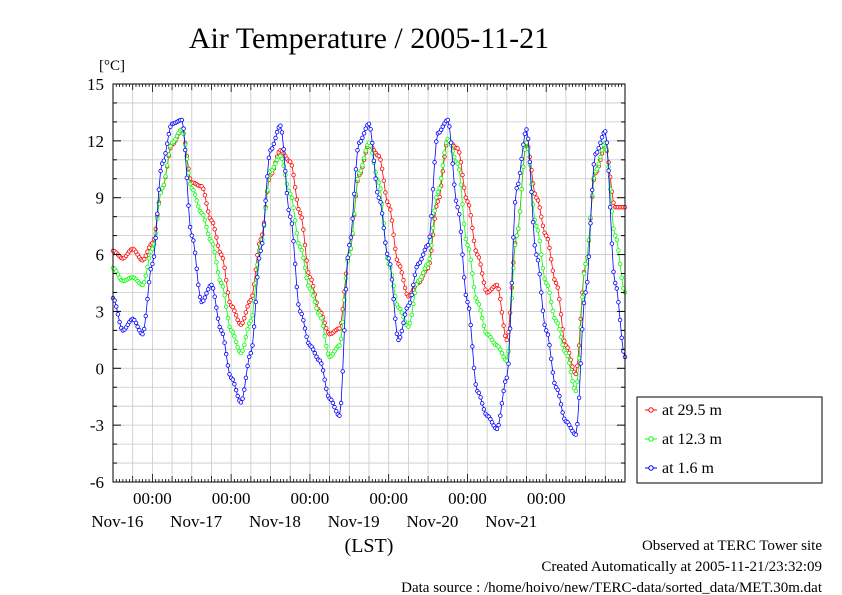 Image resolution: width=842 pixels, height=595 pixels. I want to click on x-tick-date: Nov-18, so click(275, 521).